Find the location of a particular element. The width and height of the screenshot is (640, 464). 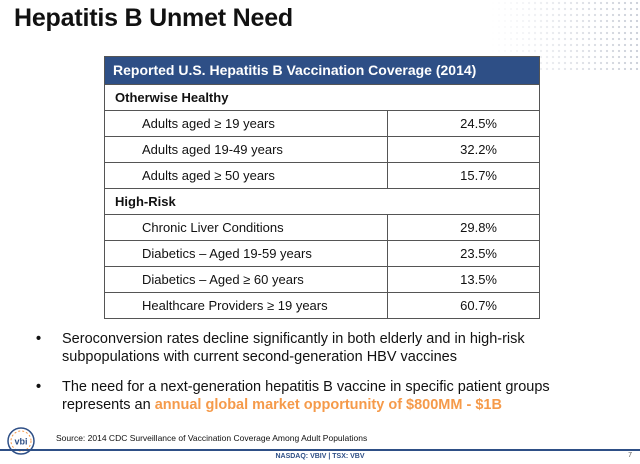

page-title: Hepatitis B Unmet Need is located at coordinates (153, 18).